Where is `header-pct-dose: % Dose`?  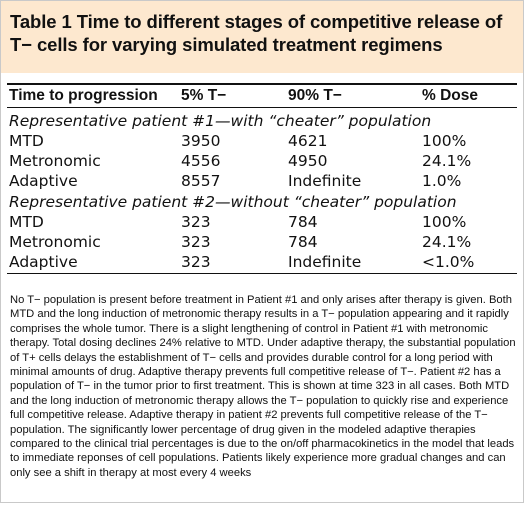
header-pct-dose: % Dose is located at coordinates (450, 95).